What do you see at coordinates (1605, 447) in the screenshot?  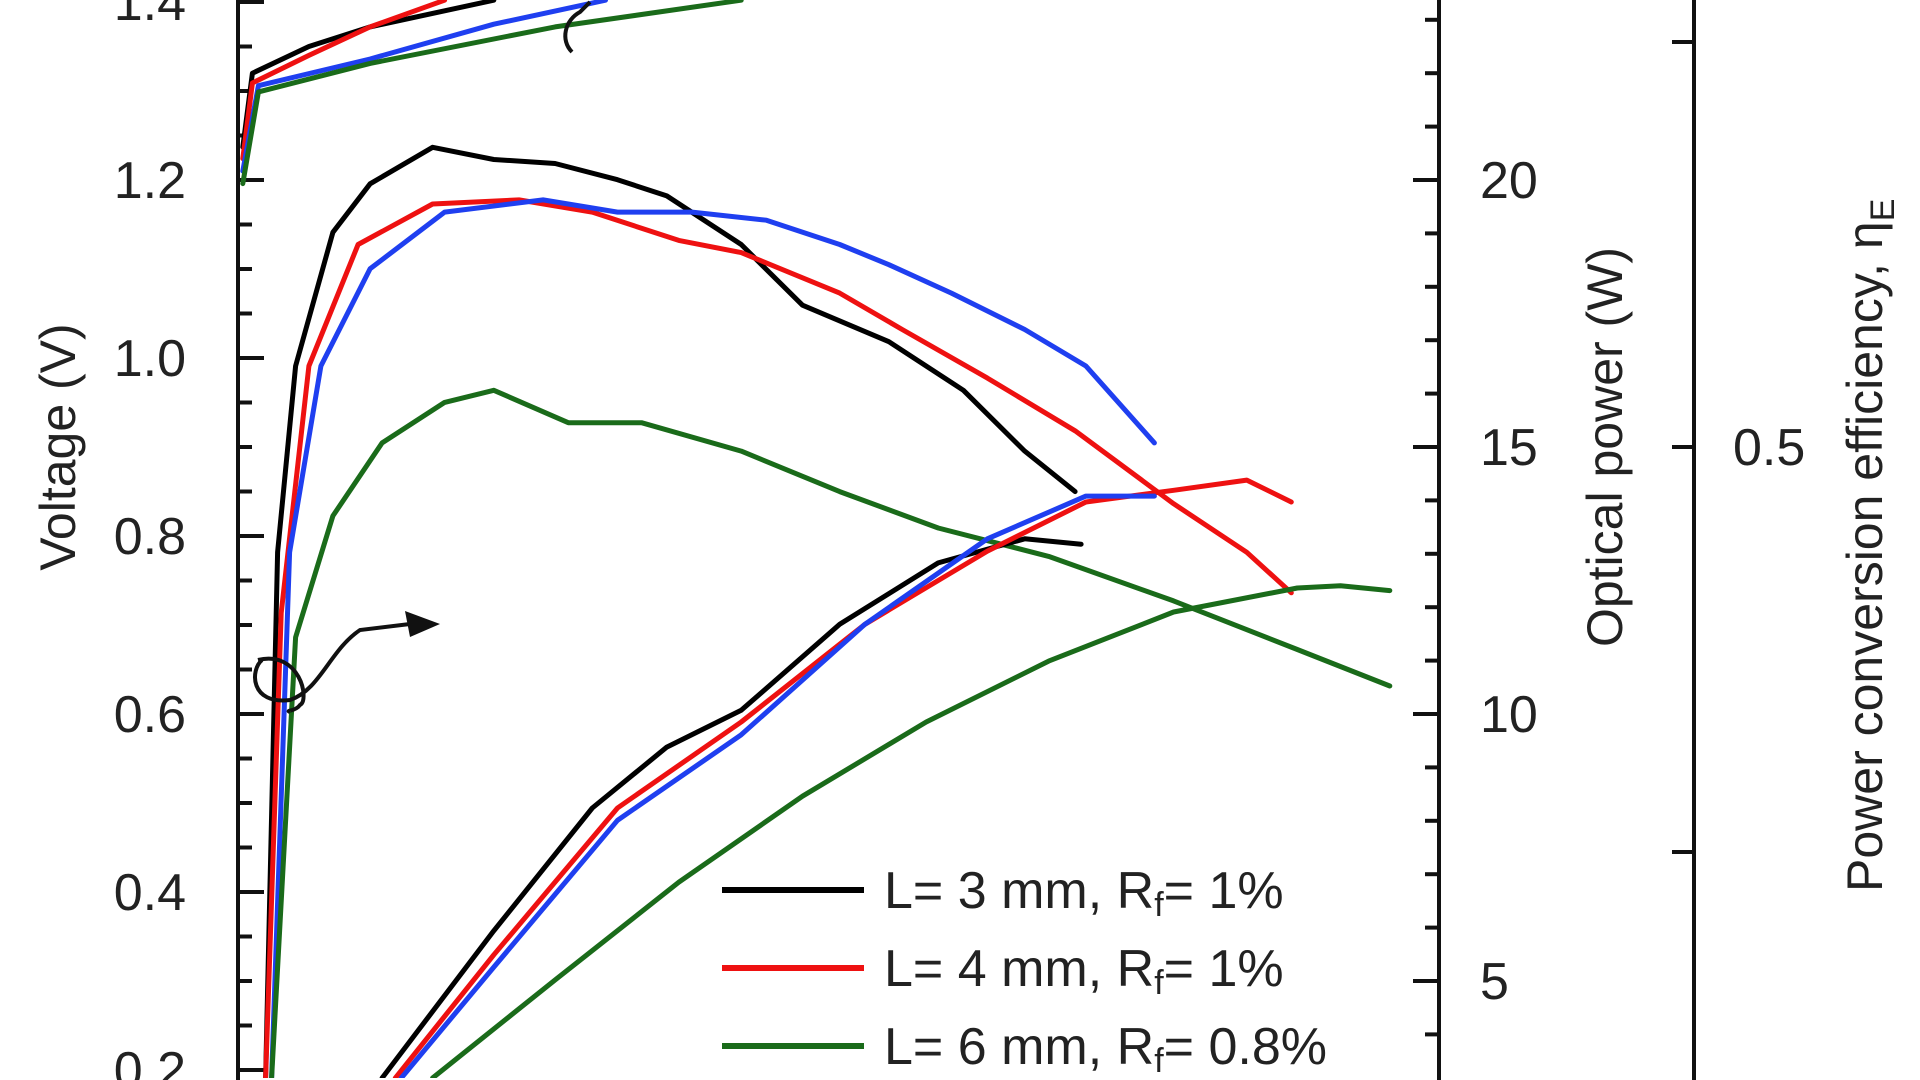 I see `right-axis-title: Optical power (W)` at bounding box center [1605, 447].